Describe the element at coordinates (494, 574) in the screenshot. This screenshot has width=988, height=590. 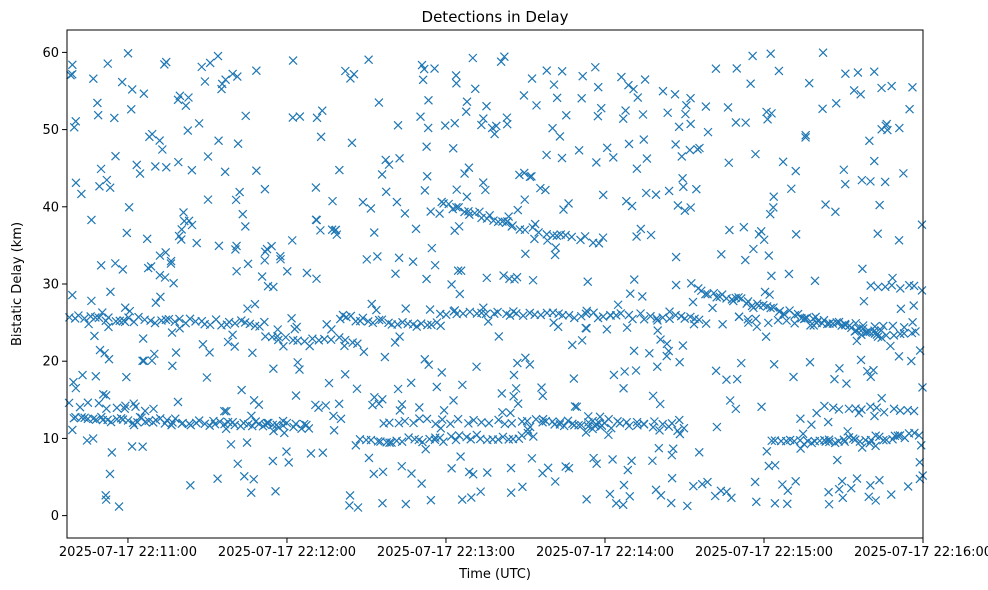
I see `x-axis-label: Time (UTC)` at that location.